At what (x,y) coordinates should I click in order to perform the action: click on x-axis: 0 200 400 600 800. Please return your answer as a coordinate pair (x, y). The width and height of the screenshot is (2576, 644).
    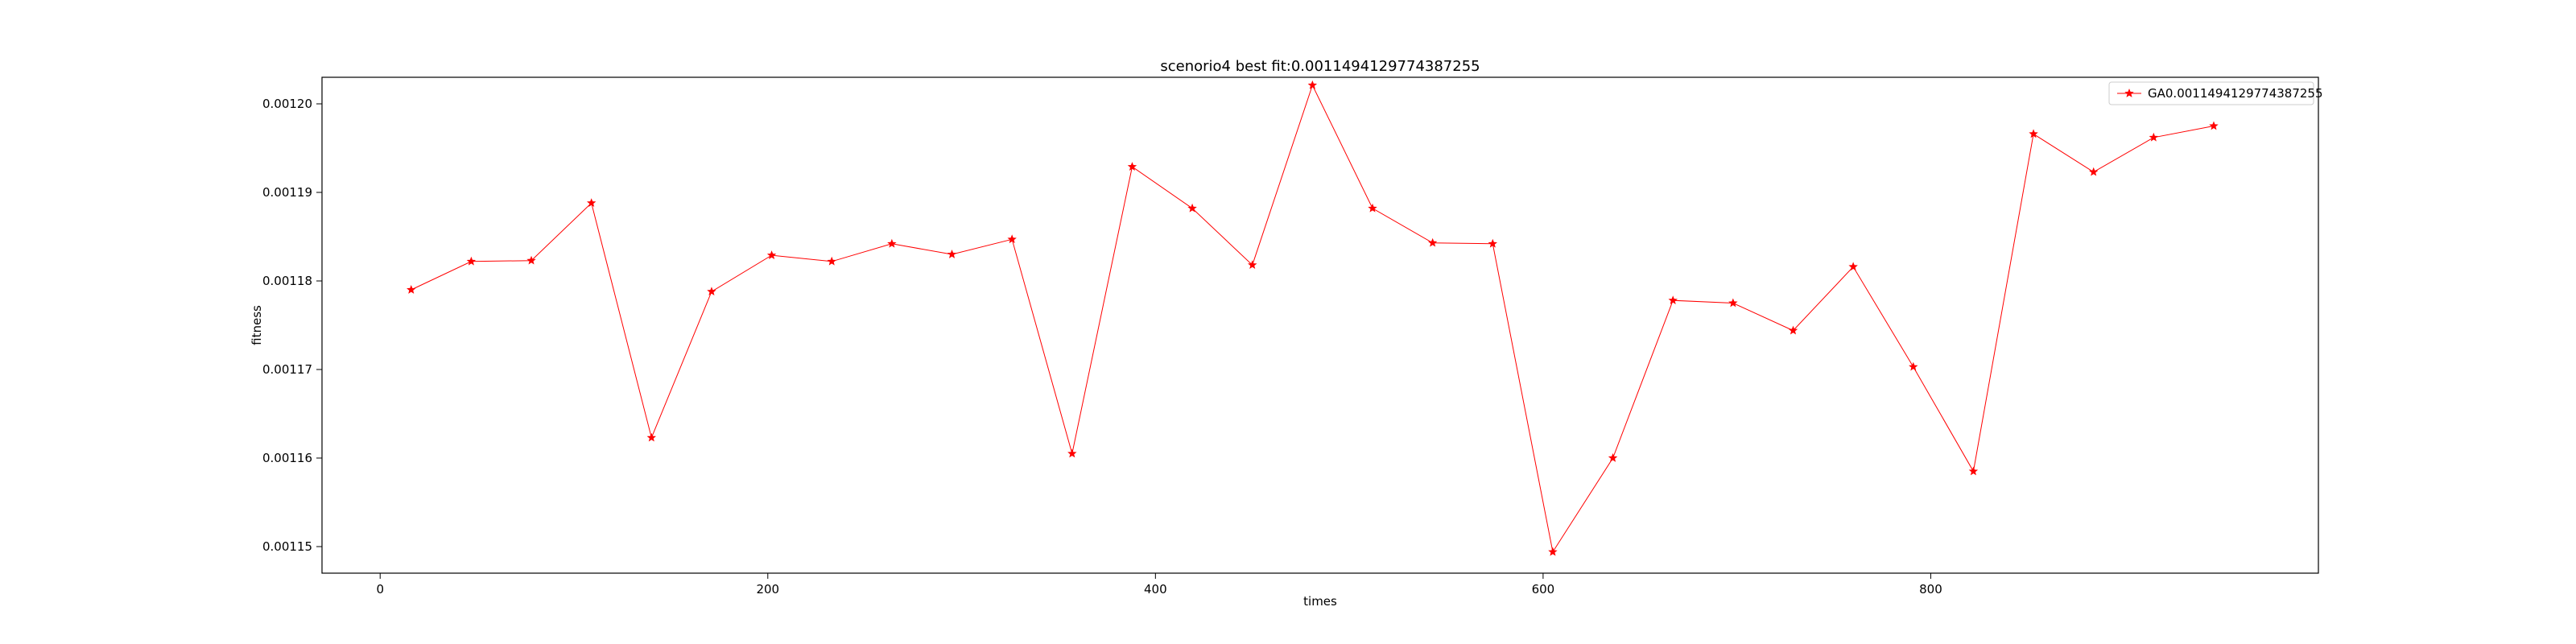
    Looking at the image, I should click on (1159, 585).